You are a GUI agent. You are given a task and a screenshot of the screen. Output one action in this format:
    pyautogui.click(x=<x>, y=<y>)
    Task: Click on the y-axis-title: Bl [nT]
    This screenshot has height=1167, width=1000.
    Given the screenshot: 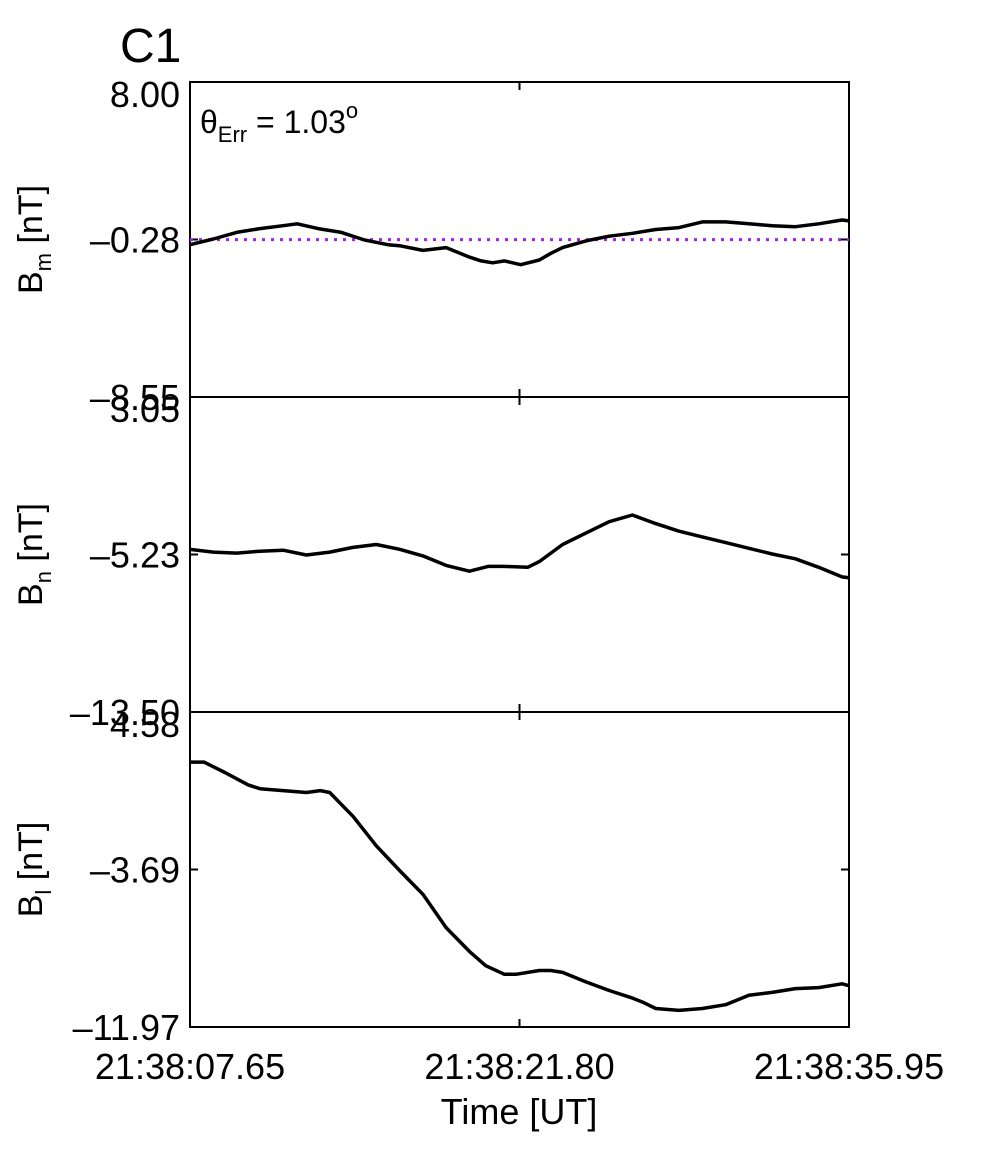 What is the action you would take?
    pyautogui.click(x=34, y=870)
    